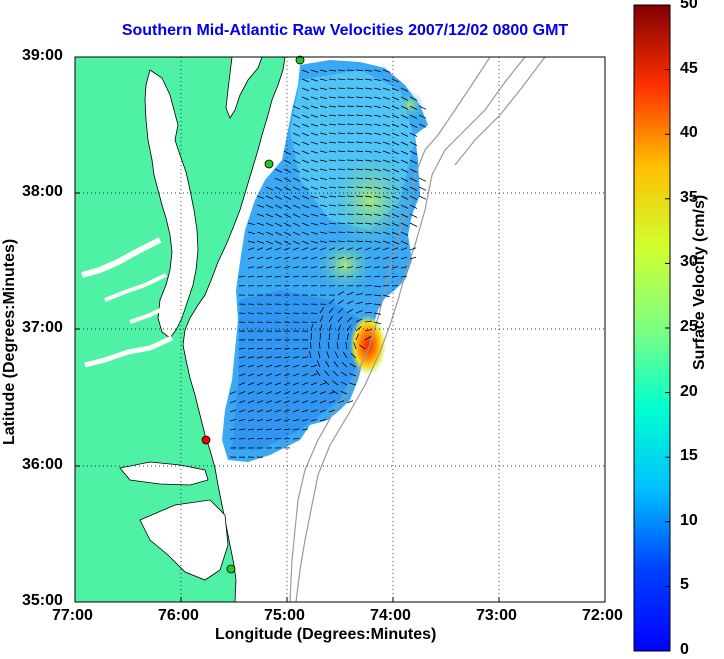 This screenshot has height=659, width=724. I want to click on radar-site-hatteras, so click(231, 569).